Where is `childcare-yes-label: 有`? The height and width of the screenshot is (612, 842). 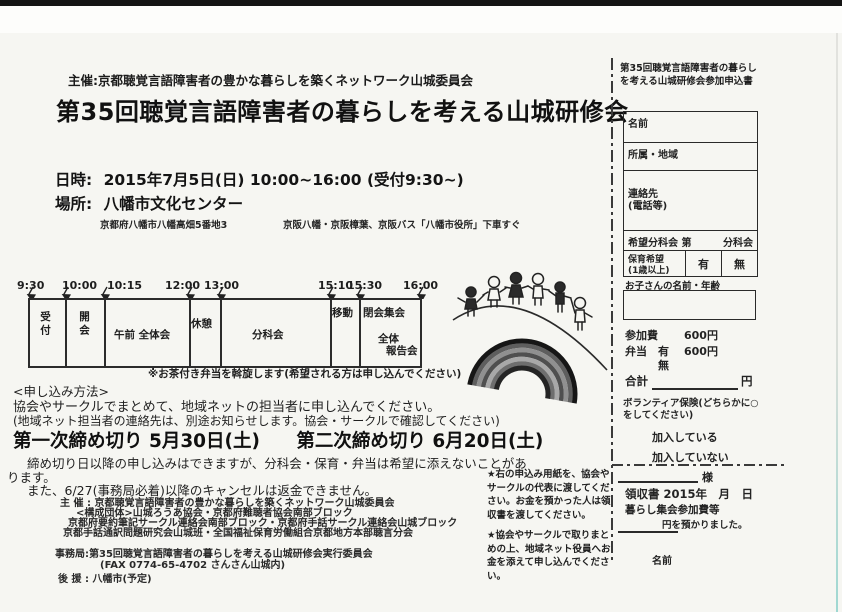
childcare-yes-label: 有 is located at coordinates (703, 264).